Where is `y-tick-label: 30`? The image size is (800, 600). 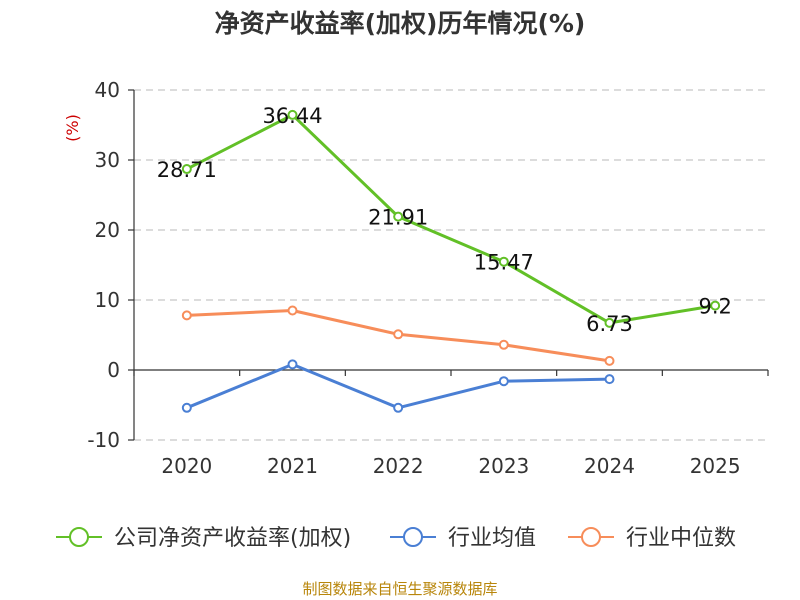
y-tick-label: 30 is located at coordinates (107, 160).